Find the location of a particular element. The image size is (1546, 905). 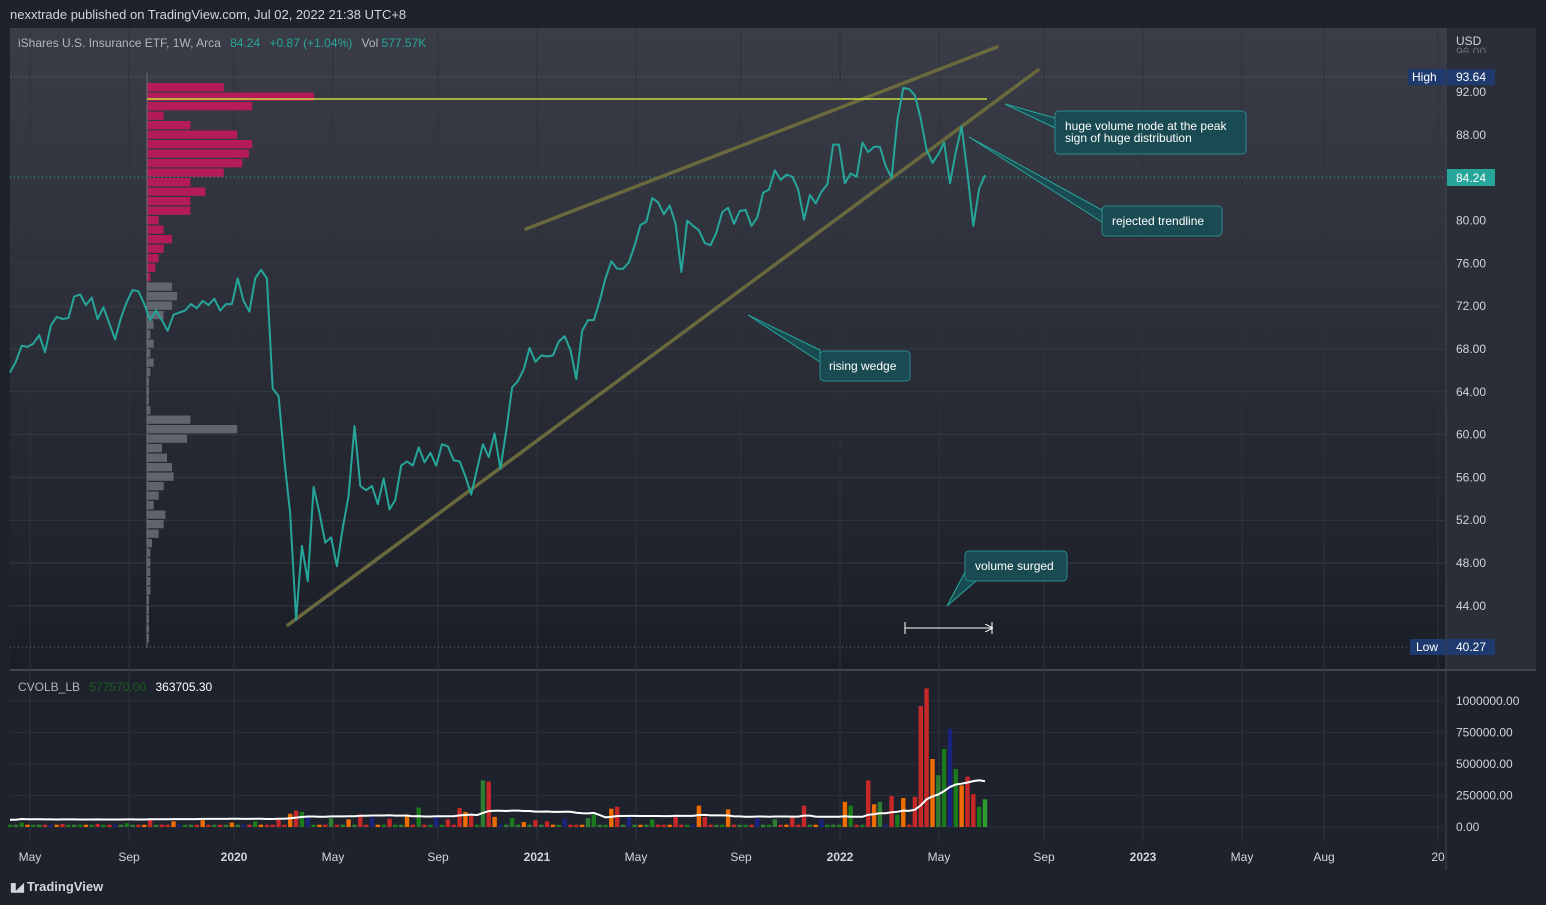

indicator-tick-label: 1000000.00 is located at coordinates (1488, 701).